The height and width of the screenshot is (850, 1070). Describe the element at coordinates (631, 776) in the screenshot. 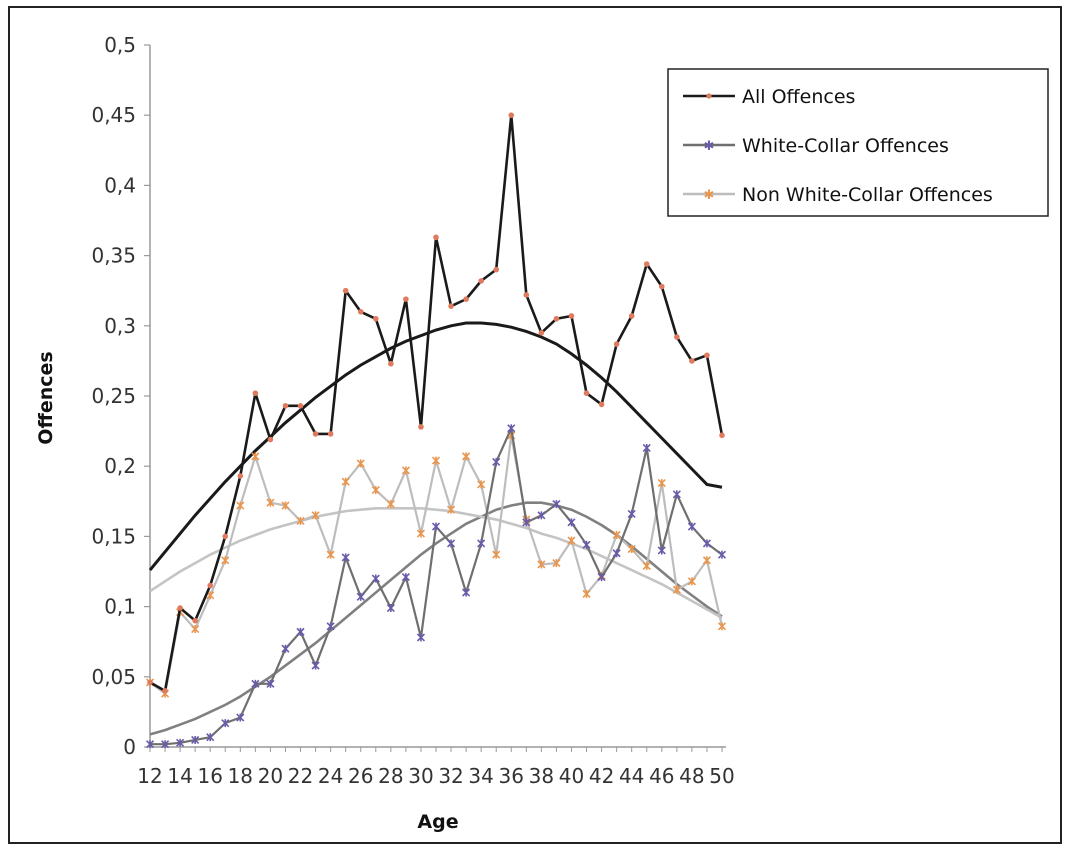

I see `x-tick-label: 44` at that location.